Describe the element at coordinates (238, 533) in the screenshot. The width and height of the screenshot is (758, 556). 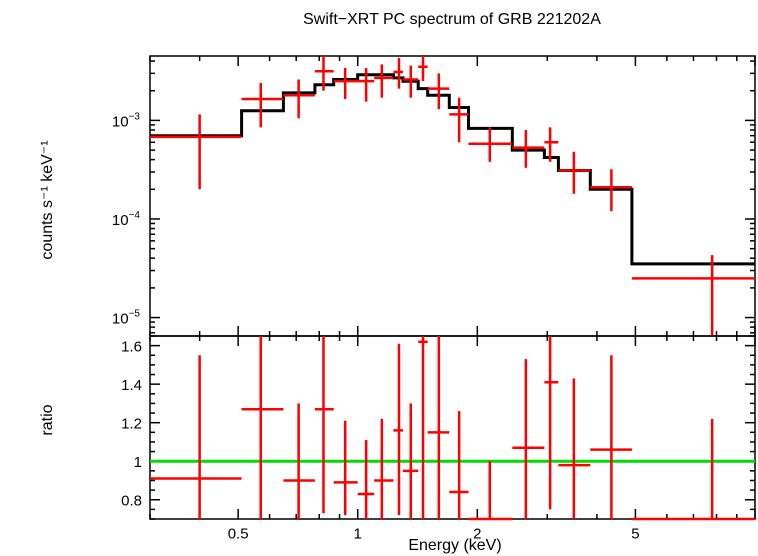
I see `x-tick-label: 0.5` at that location.